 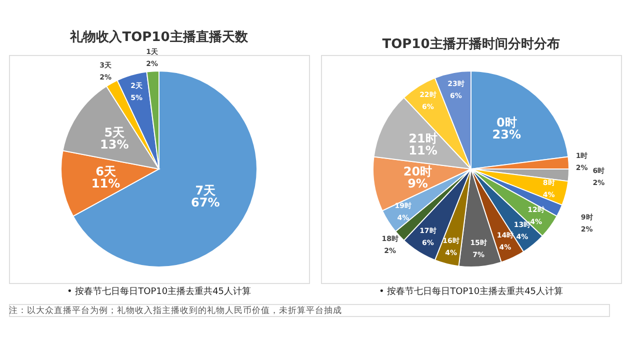 What do you see at coordinates (159, 37) in the screenshot?
I see `chart-title: 礼物收入TOP10主播直播天数` at bounding box center [159, 37].